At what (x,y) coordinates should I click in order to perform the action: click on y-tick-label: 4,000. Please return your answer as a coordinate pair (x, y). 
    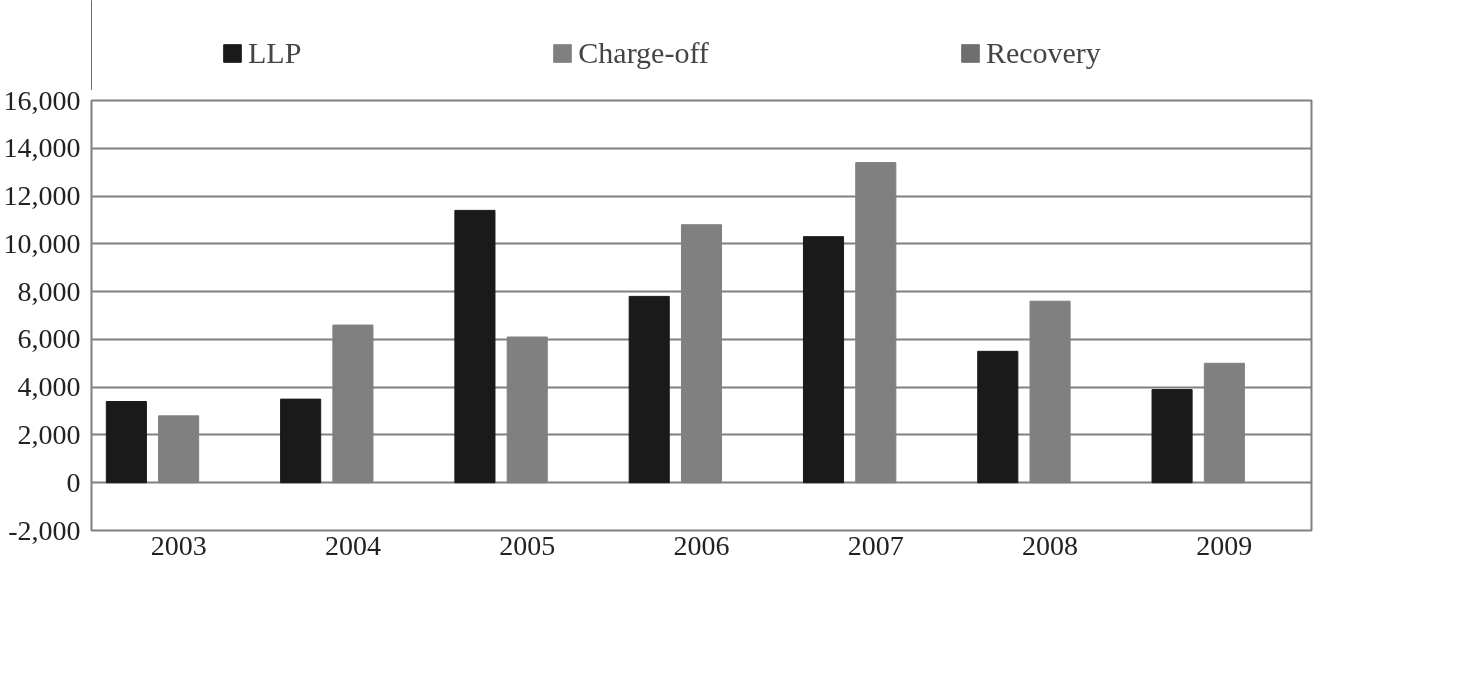
    Looking at the image, I should click on (49, 387).